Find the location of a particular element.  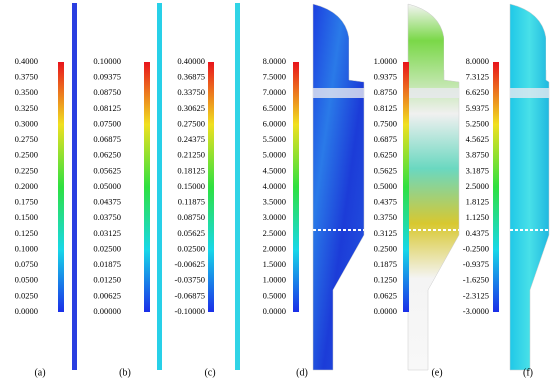

colorbar-tick-label: 6.6250 is located at coordinates (477, 92).